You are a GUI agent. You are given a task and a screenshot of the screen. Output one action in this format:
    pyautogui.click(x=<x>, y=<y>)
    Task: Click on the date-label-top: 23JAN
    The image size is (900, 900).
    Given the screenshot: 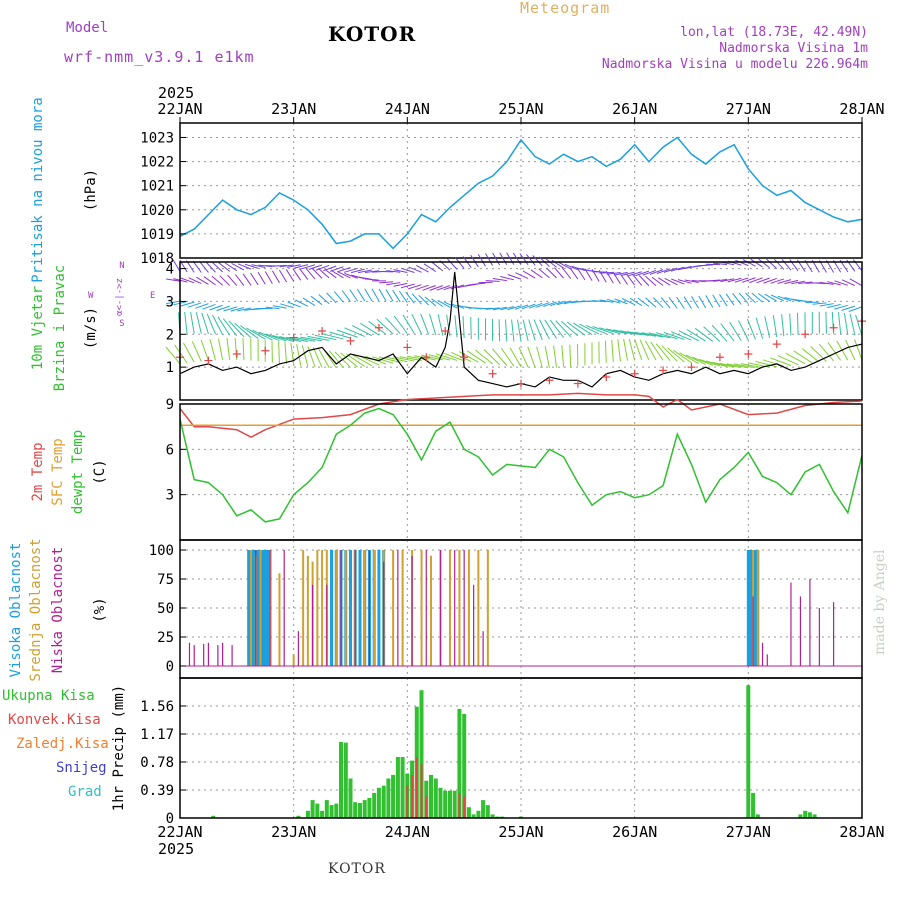 What is the action you would take?
    pyautogui.click(x=293, y=109)
    